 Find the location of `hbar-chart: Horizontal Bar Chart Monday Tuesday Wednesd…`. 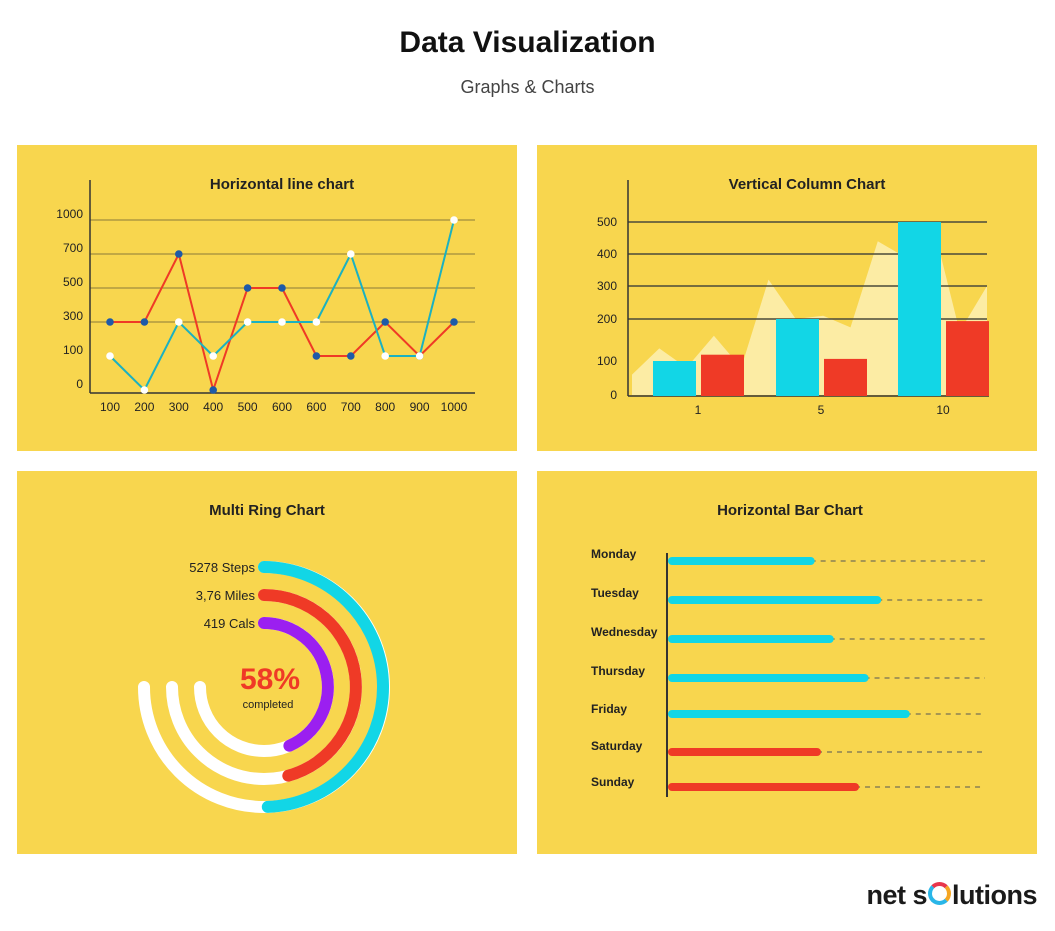

hbar-chart: Horizontal Bar Chart Monday Tuesday Wednesd… is located at coordinates (788, 649).